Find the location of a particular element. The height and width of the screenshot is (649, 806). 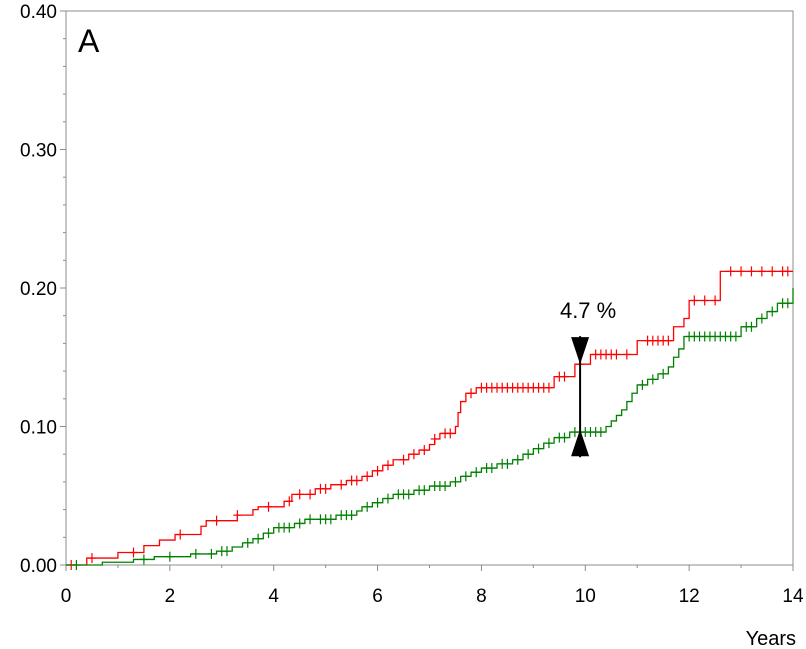

annotation-label: 4.7 % is located at coordinates (588, 310).